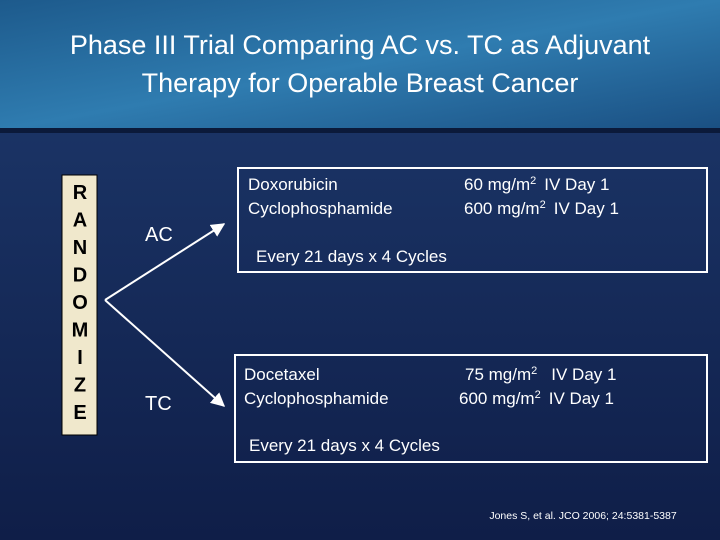  I want to click on arm-label: AC, so click(159, 235).